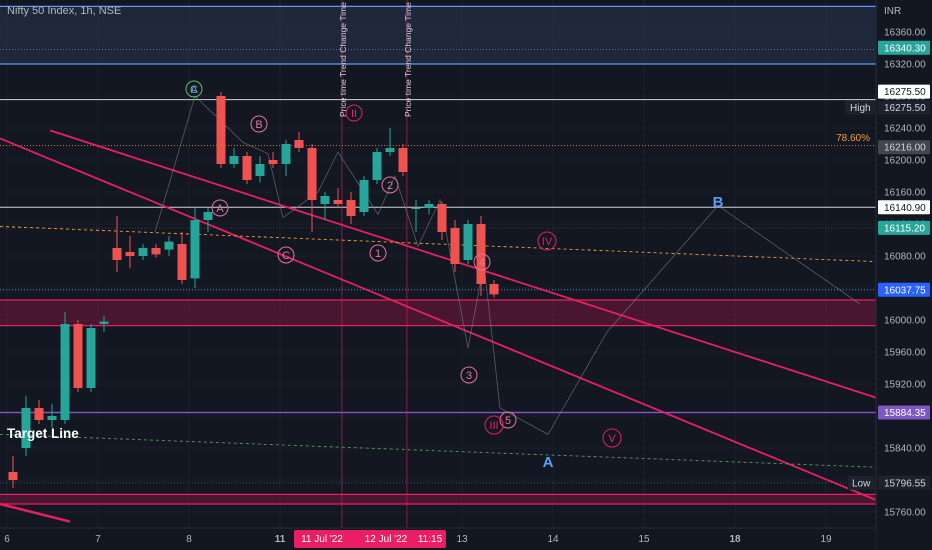 The width and height of the screenshot is (932, 550). I want to click on price-tick-4: 16200.00, so click(905, 161).